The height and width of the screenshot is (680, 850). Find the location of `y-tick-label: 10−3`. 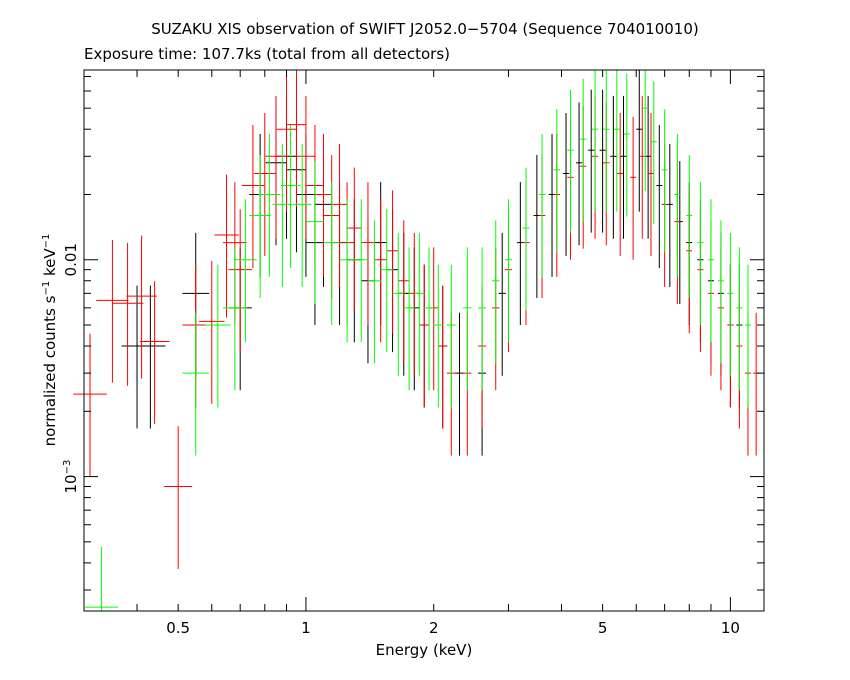

y-tick-label: 10−3 is located at coordinates (71, 477).